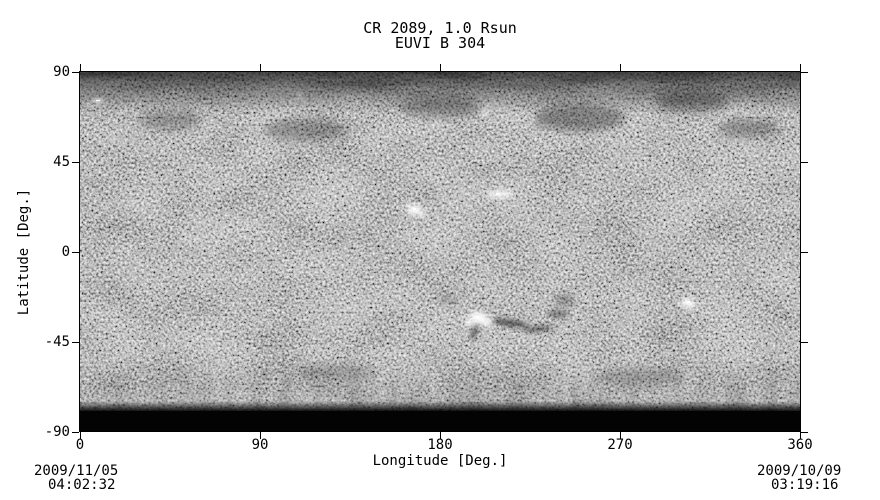 The image size is (880, 500). What do you see at coordinates (440, 461) in the screenshot?
I see `x-axis-label: Longitude [Deg.]` at bounding box center [440, 461].